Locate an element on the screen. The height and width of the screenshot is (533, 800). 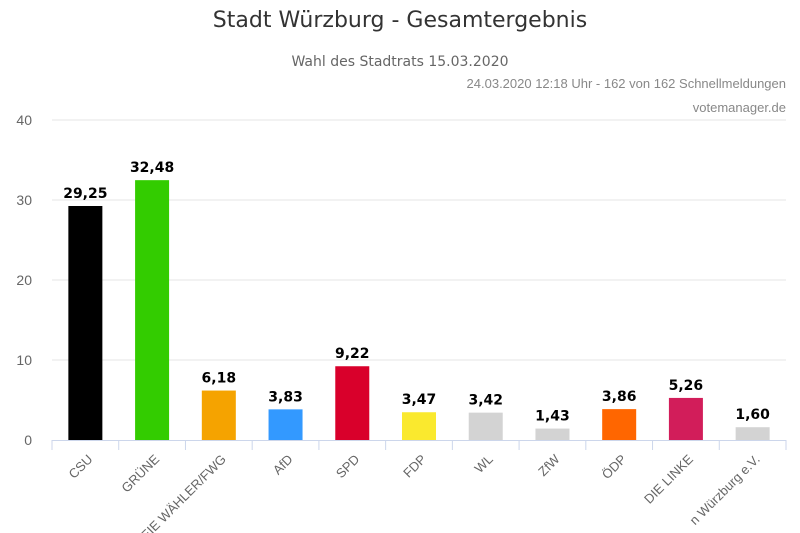
x-tick-label: ZfW is located at coordinates (549, 465).